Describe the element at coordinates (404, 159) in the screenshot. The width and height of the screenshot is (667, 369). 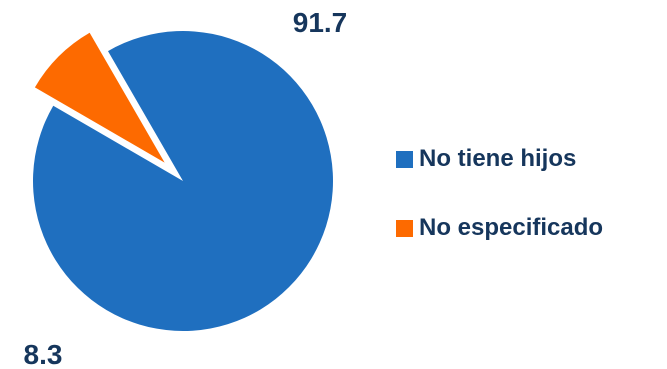
I see `legend-swatch-no-tiene-hijos` at that location.